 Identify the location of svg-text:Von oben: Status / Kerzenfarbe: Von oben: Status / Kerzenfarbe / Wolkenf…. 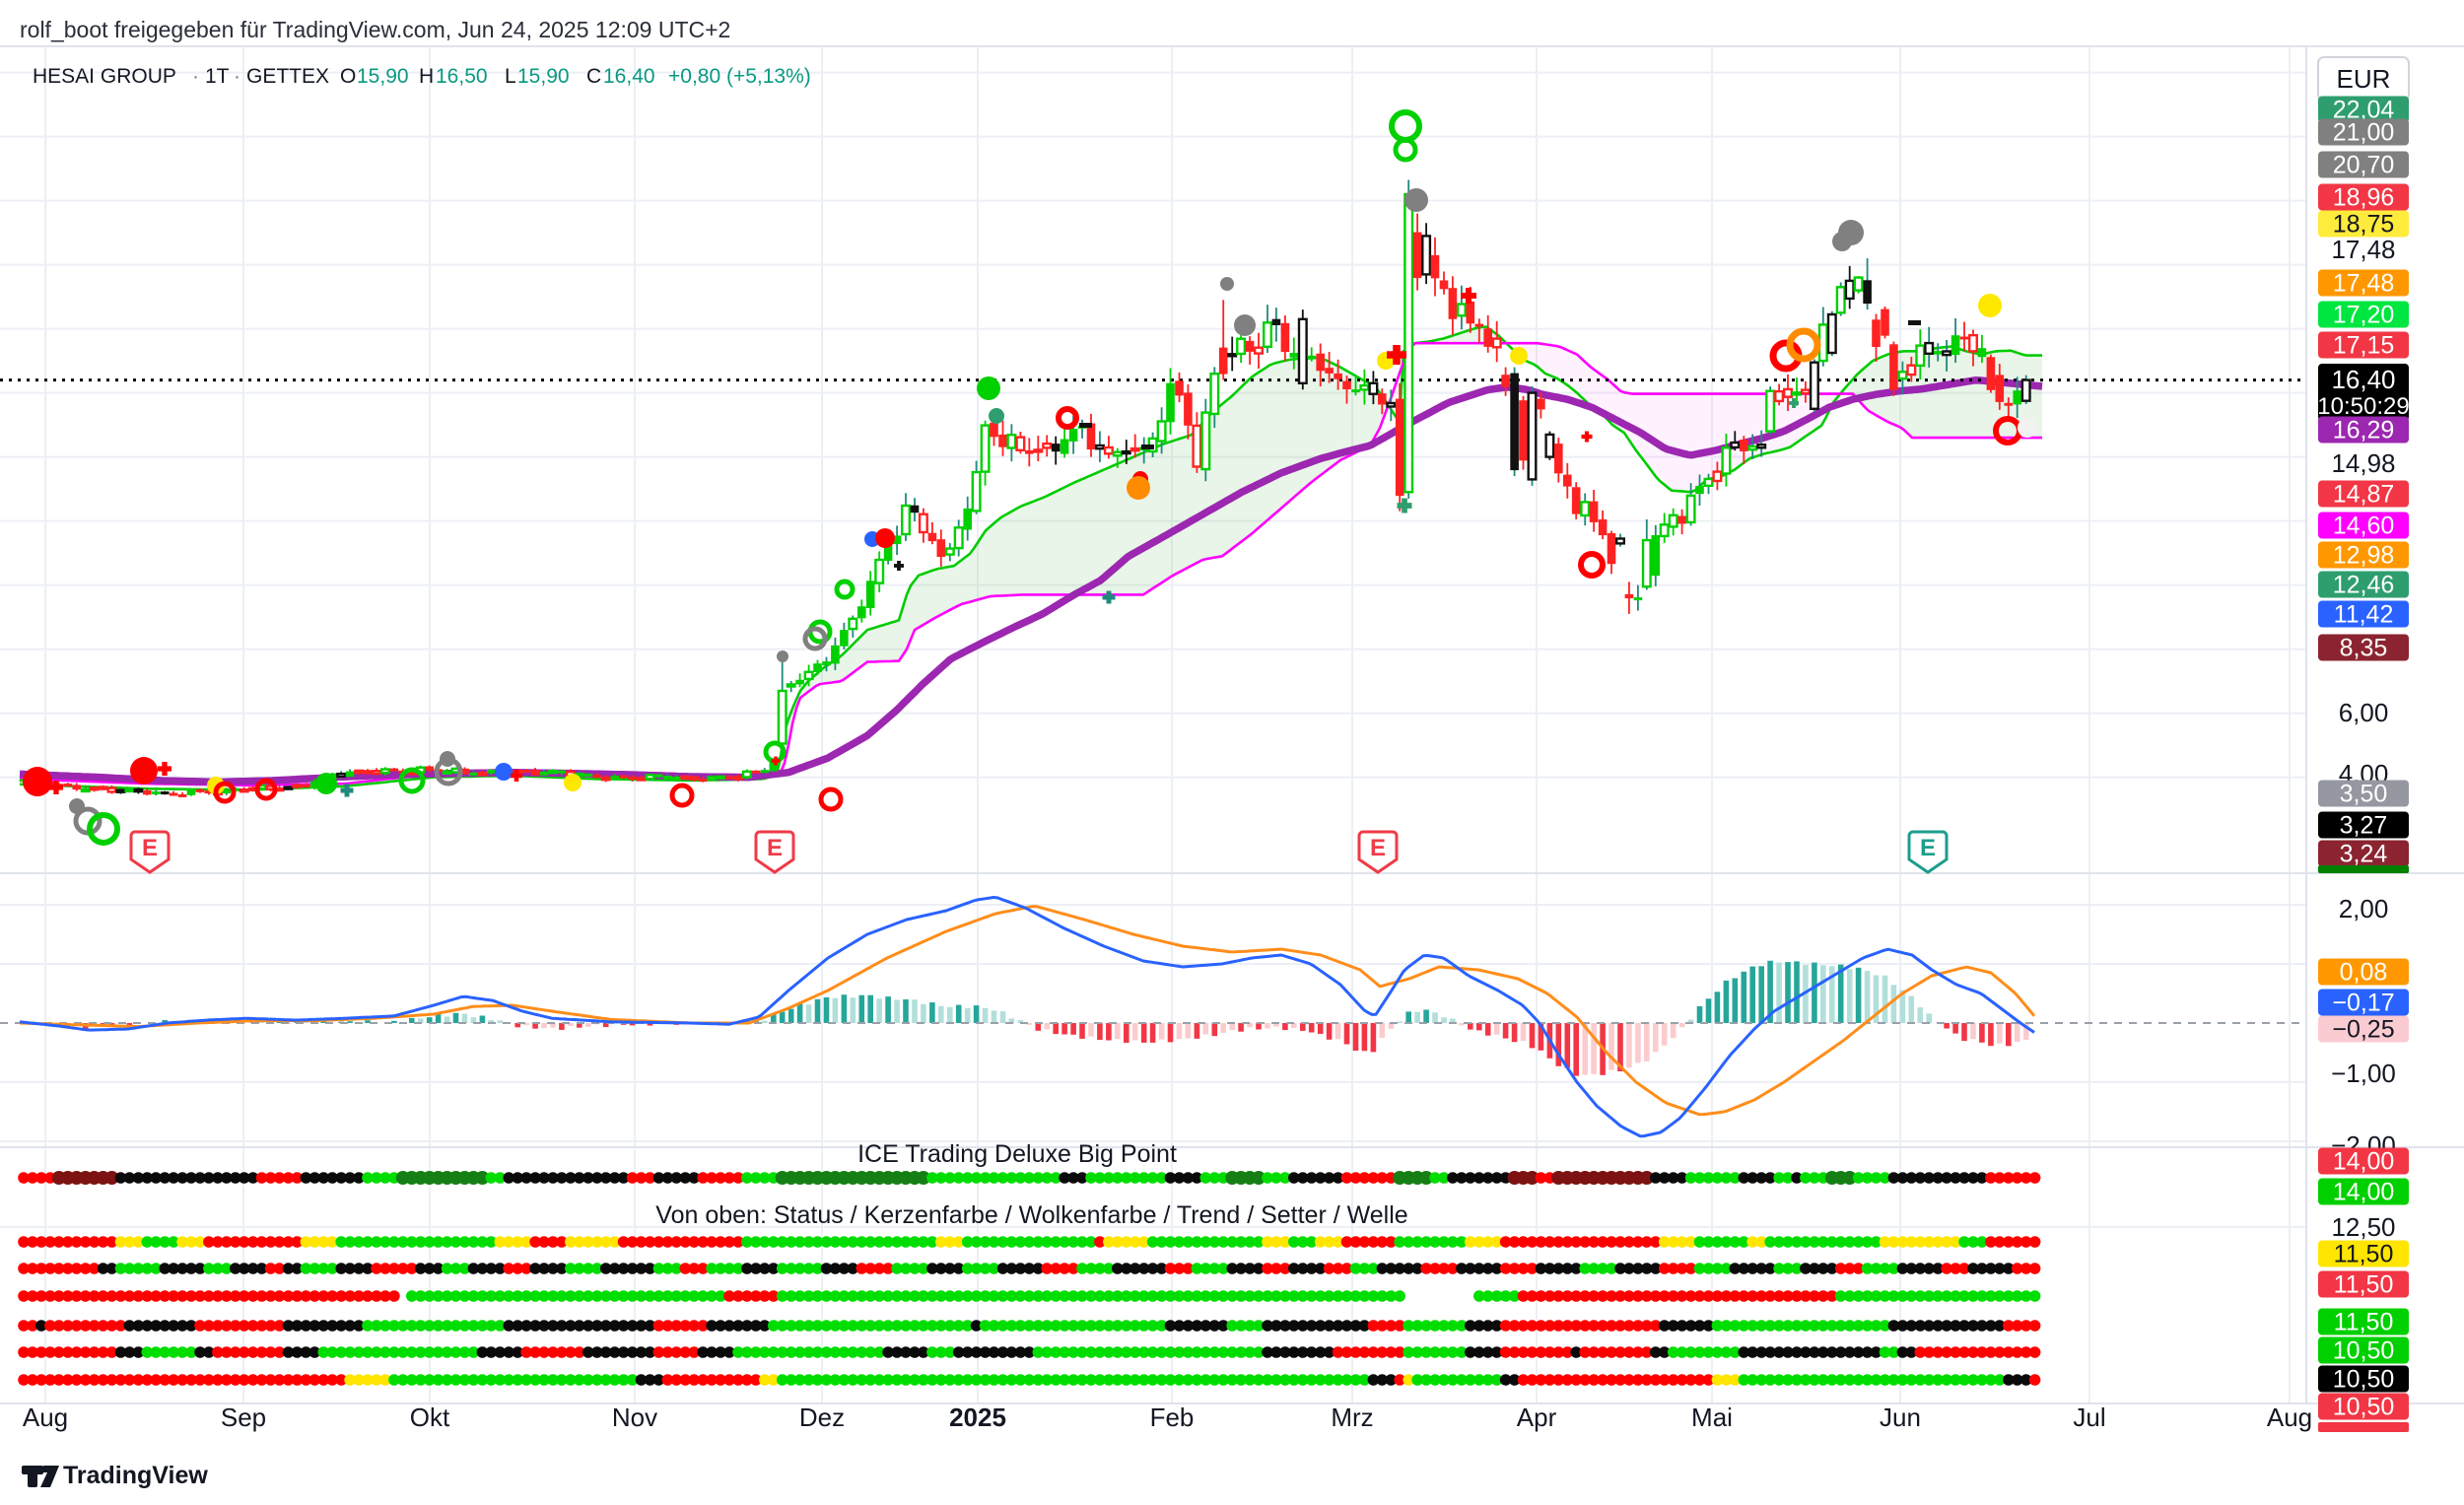
(1031, 1215).